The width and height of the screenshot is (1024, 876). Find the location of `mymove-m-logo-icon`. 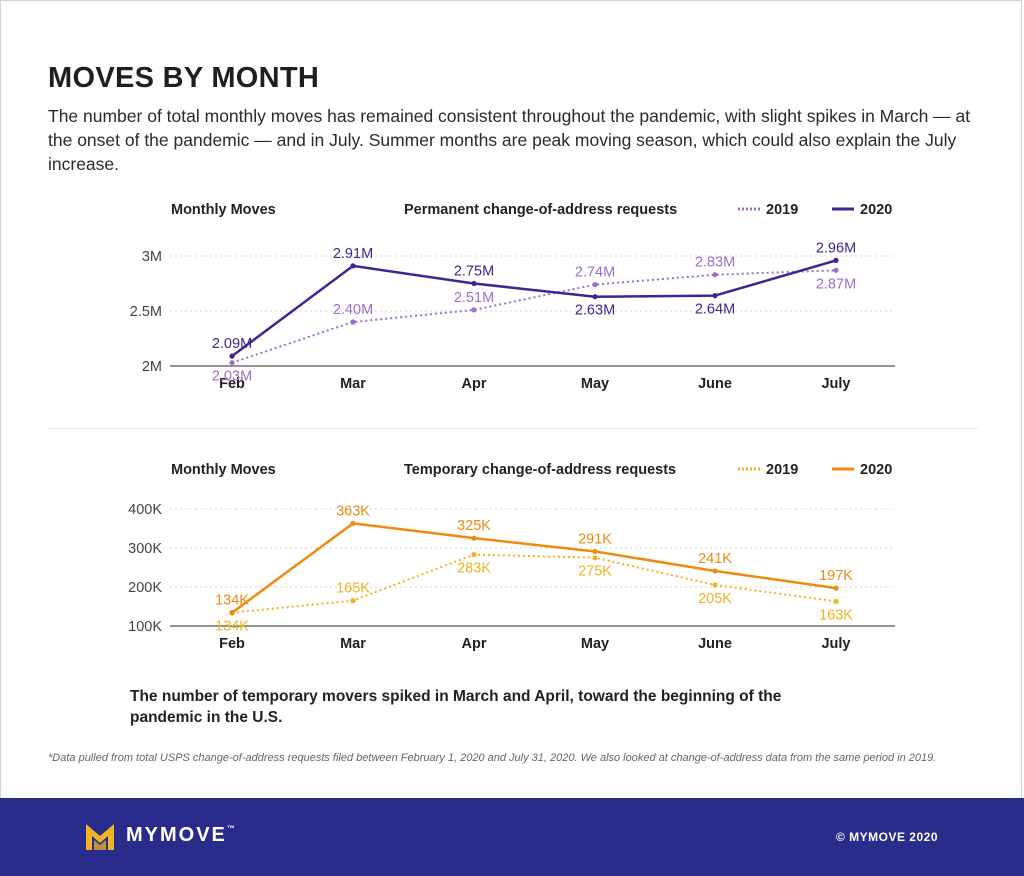

mymove-m-logo-icon is located at coordinates (100, 837).